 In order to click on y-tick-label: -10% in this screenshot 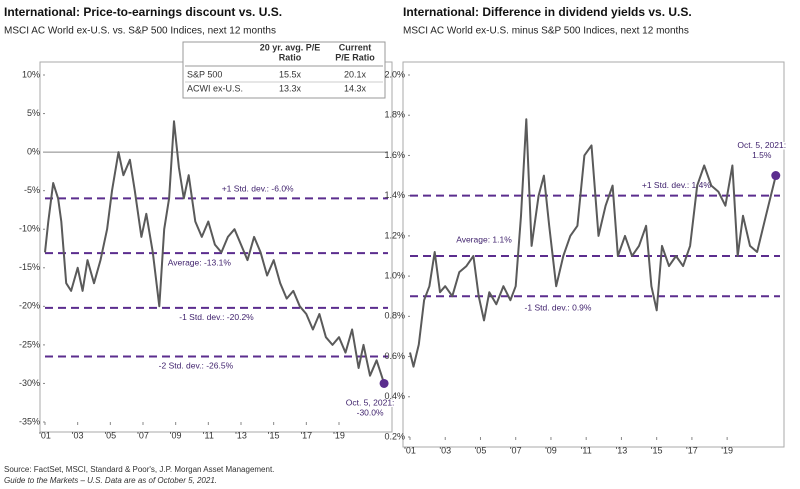, I will do `click(29, 229)`.